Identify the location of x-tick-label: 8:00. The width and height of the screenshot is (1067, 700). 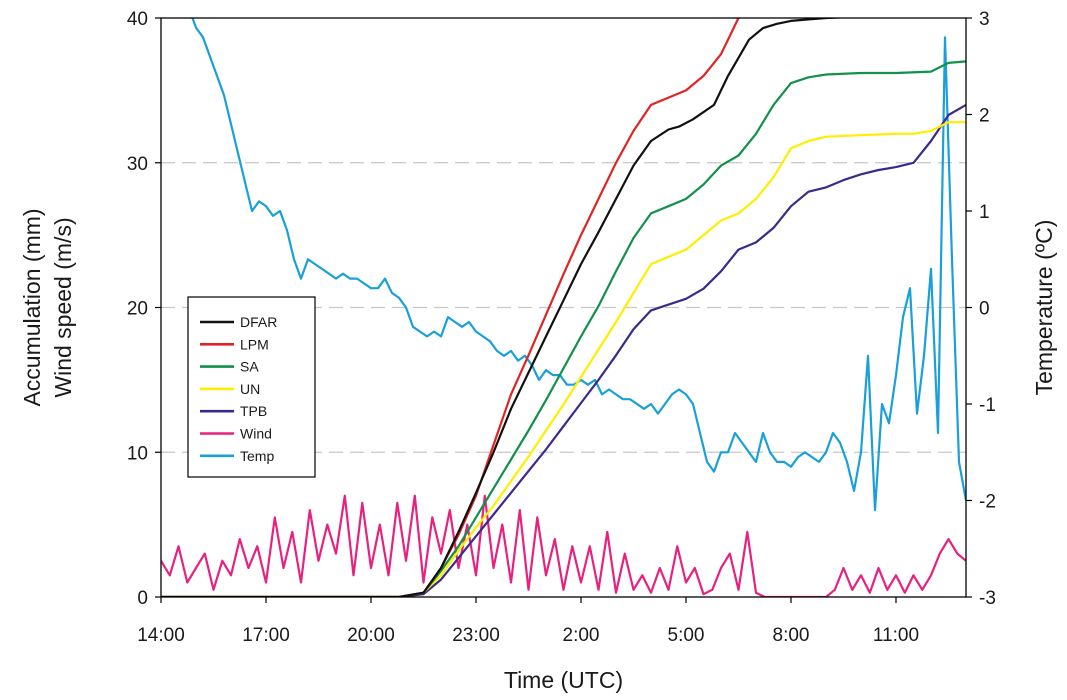
(791, 635).